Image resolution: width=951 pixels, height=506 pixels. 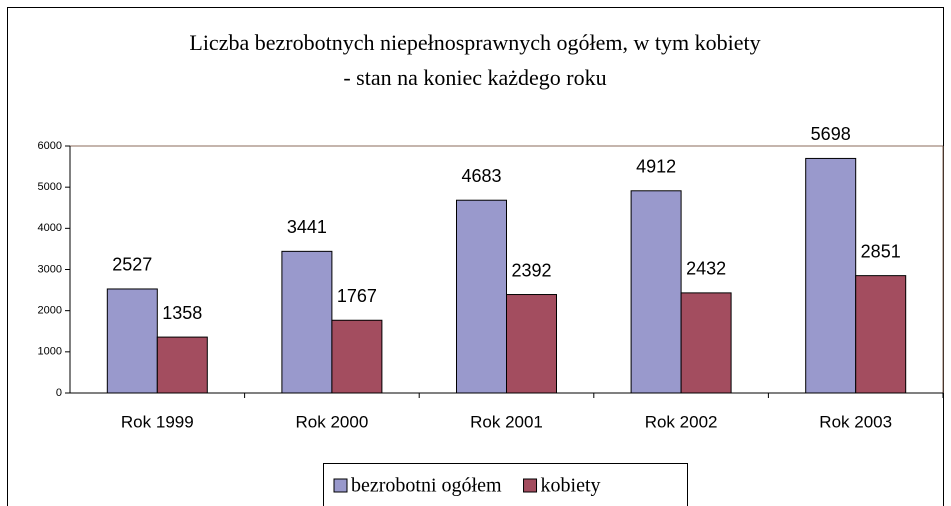 I want to click on value-label: 4683, so click(x=481, y=176).